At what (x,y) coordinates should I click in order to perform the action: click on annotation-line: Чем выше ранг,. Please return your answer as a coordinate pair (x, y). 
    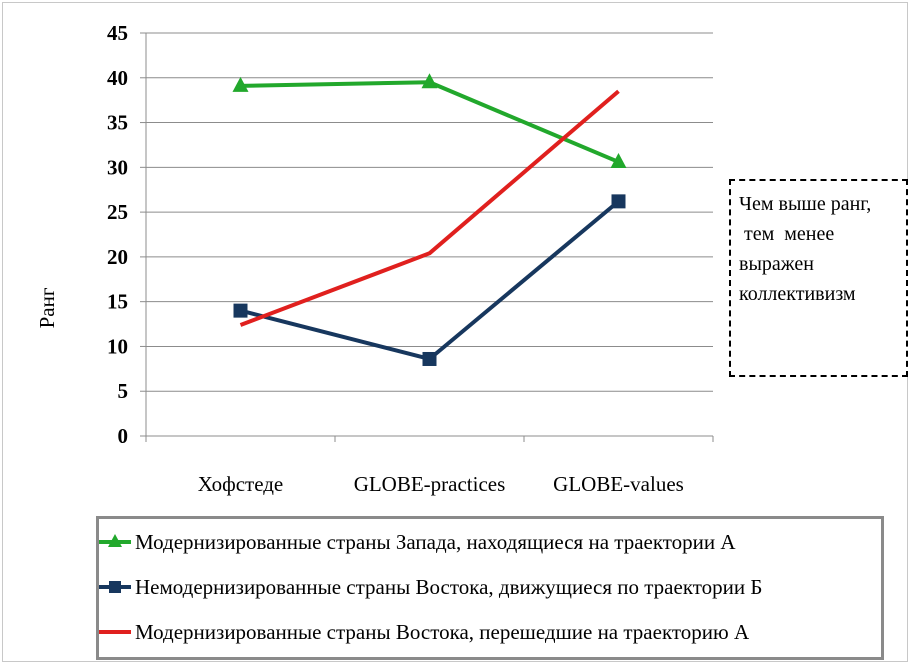
    Looking at the image, I should click on (805, 204).